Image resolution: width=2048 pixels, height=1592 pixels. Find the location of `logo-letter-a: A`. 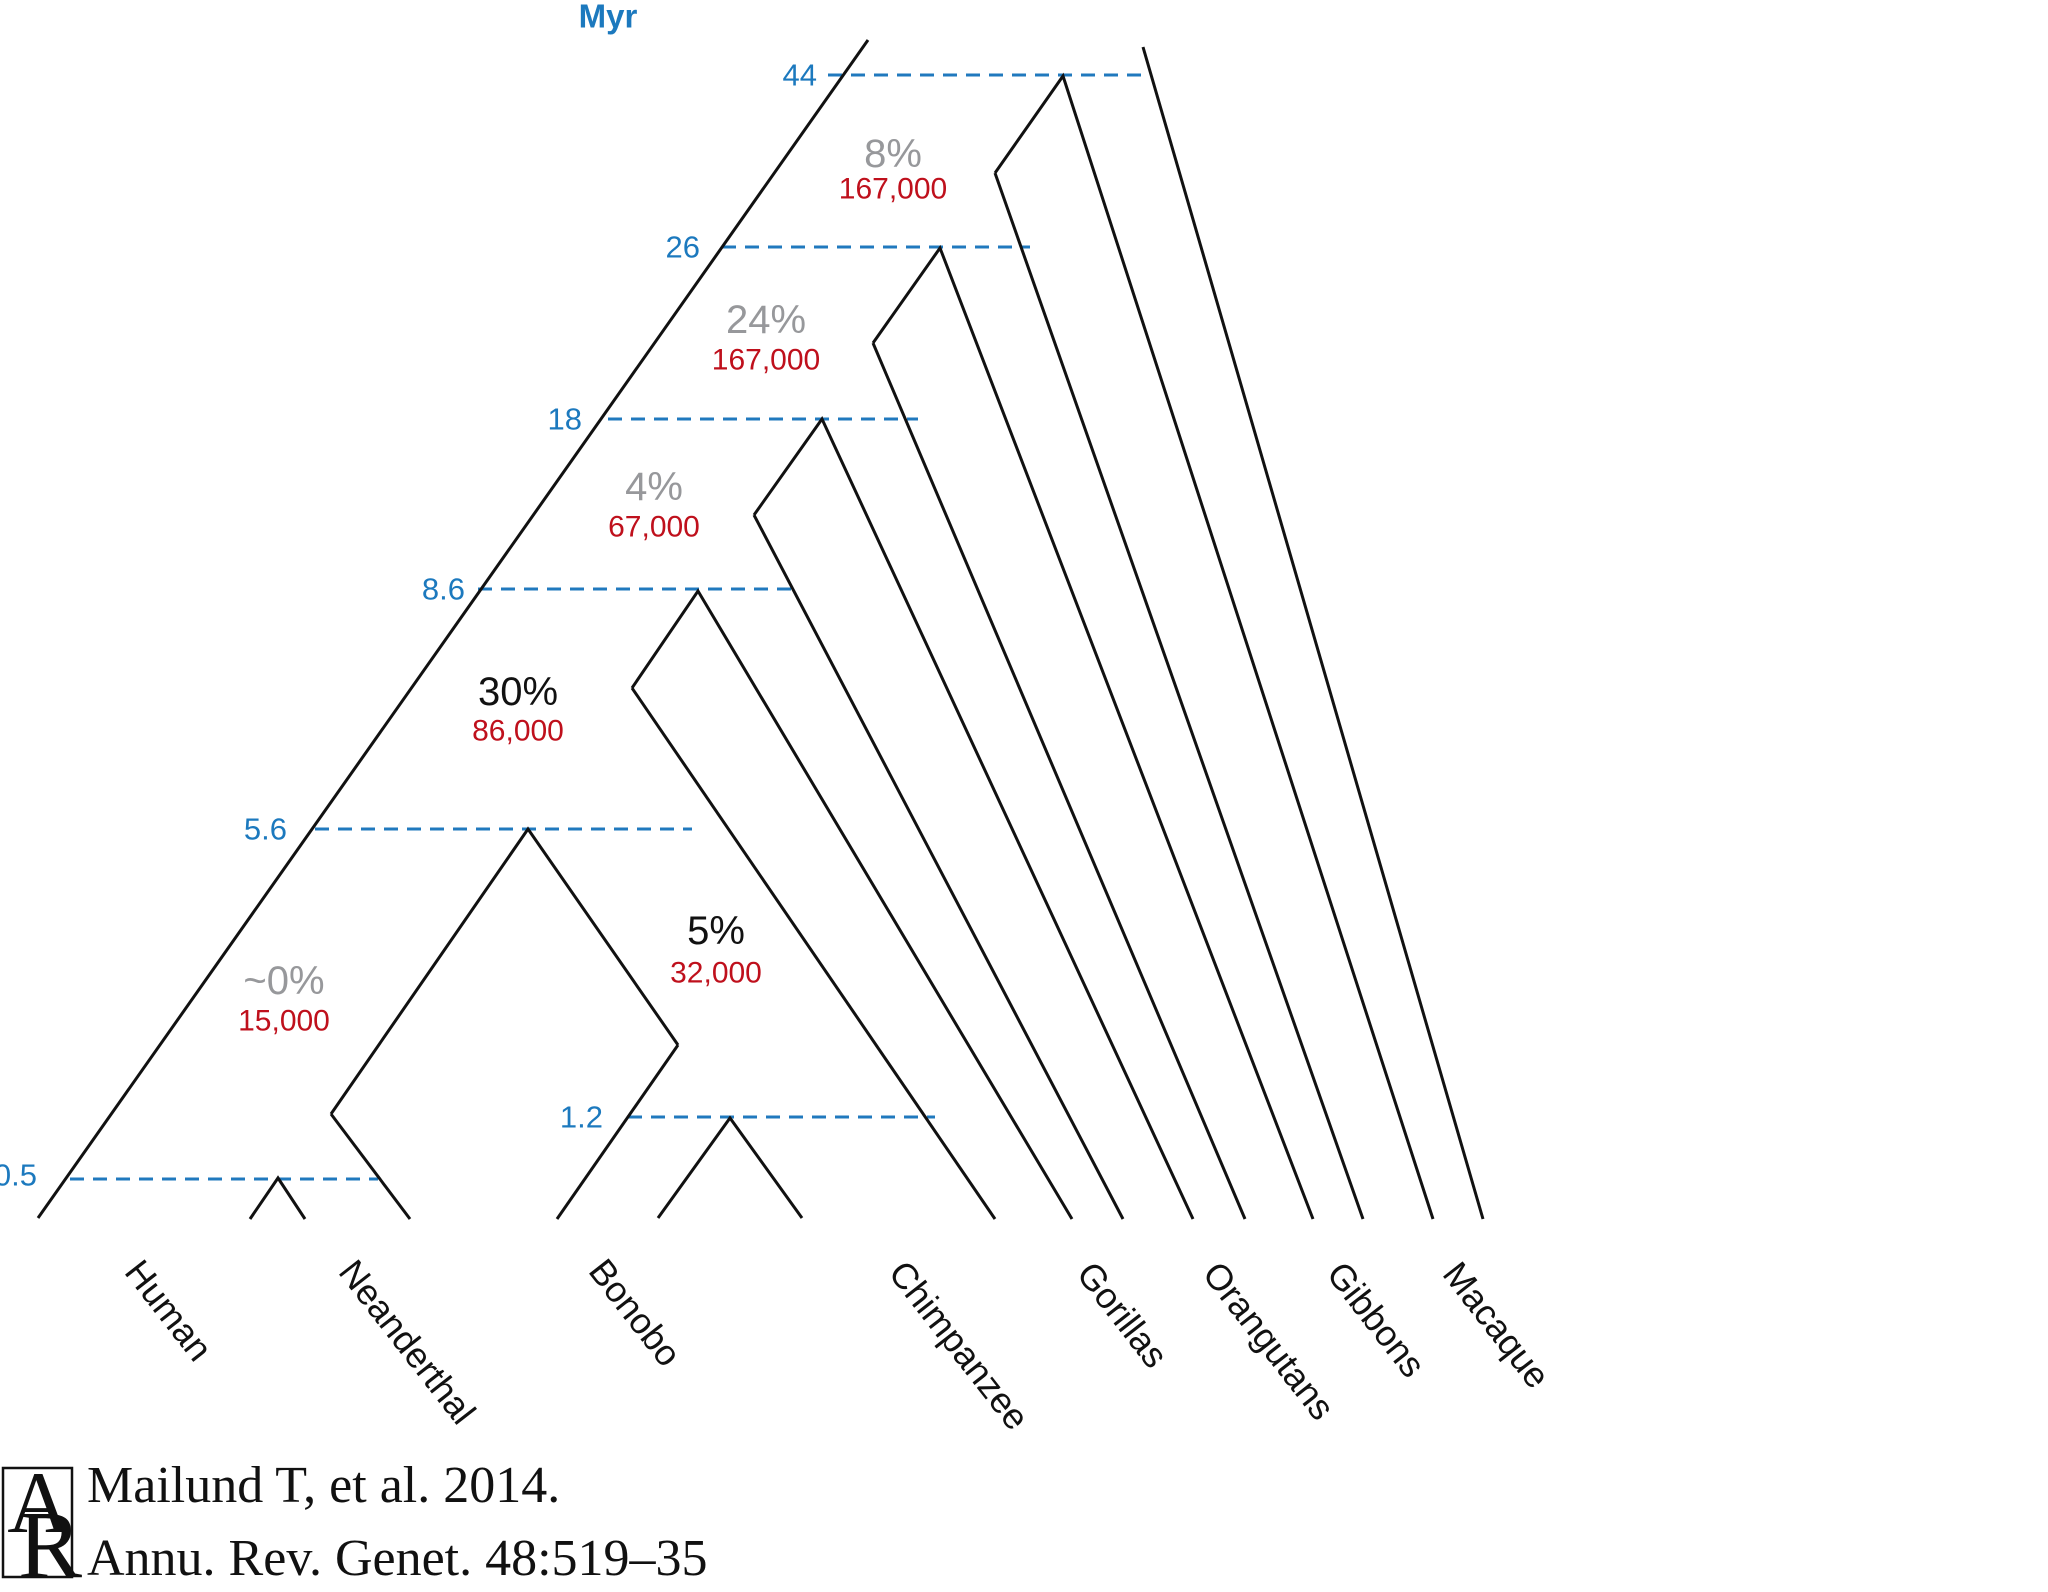

logo-letter-a: A is located at coordinates (39, 1503).